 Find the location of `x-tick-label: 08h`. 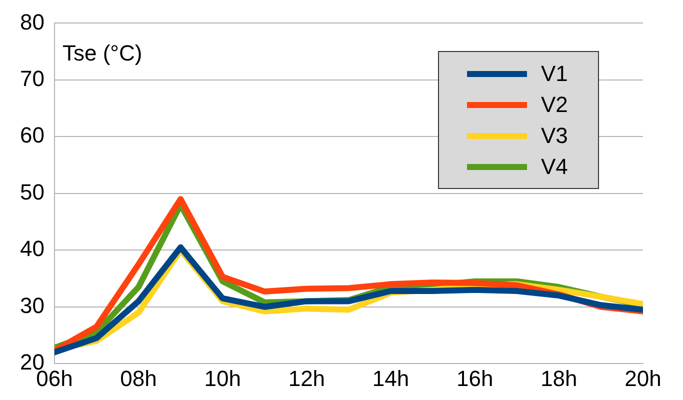

x-tick-label: 08h is located at coordinates (138, 378).